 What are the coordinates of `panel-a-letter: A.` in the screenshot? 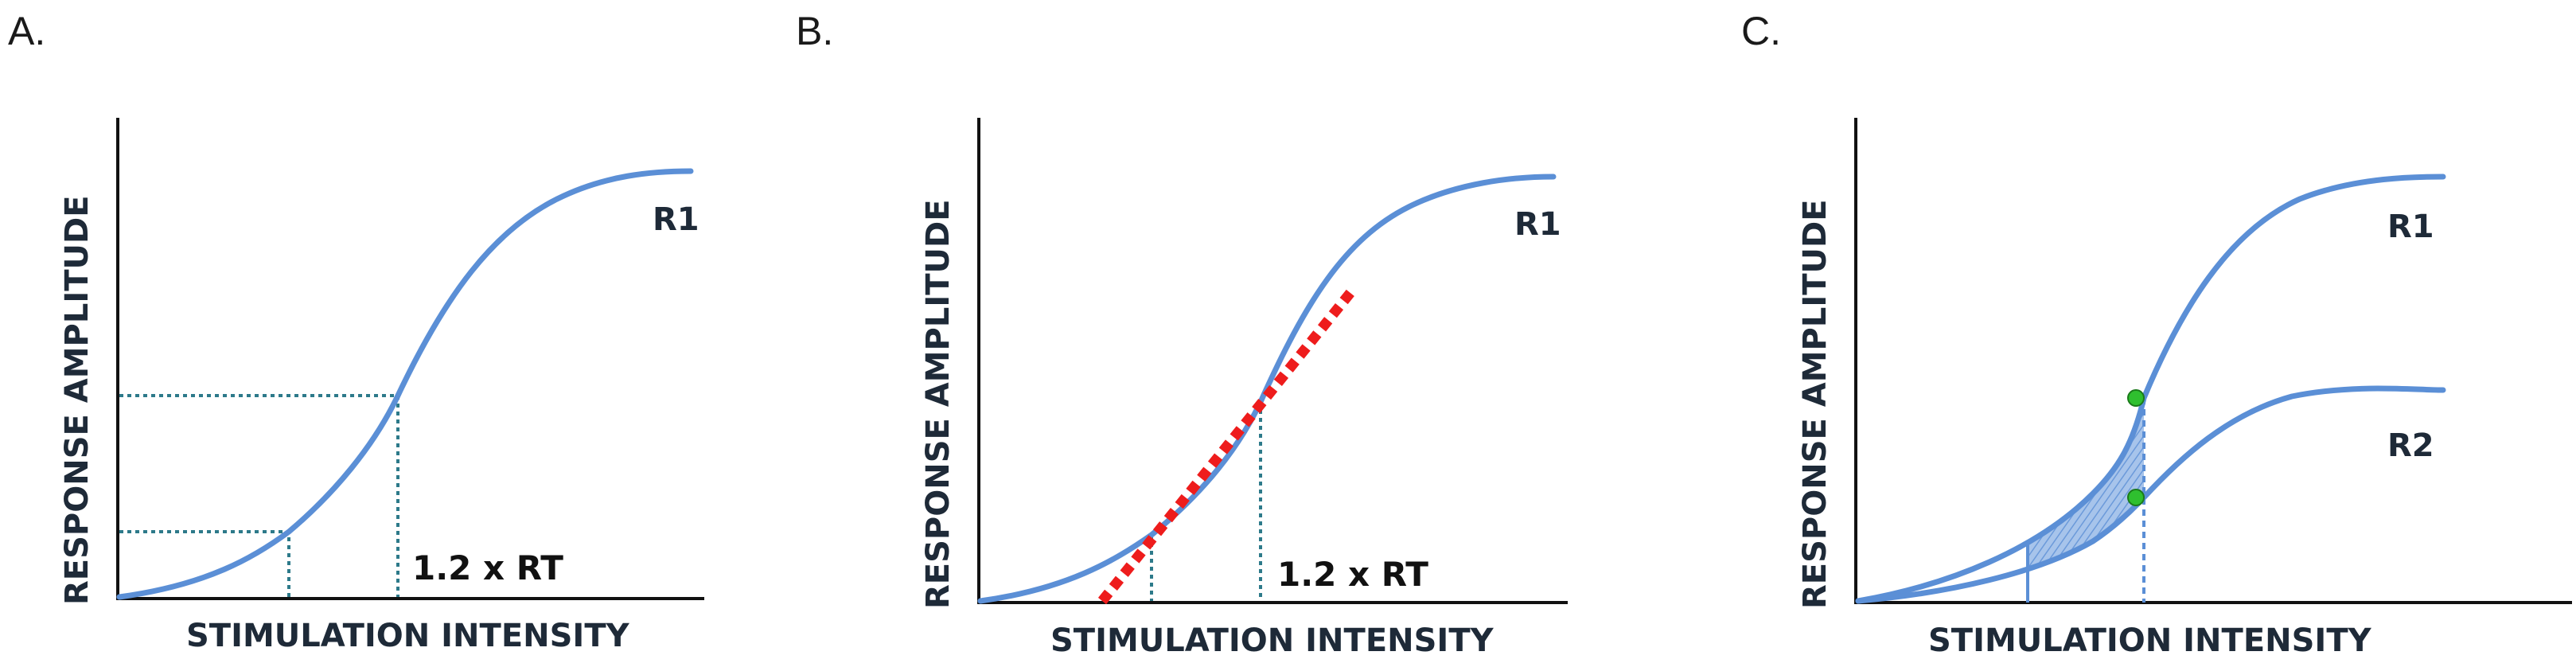 It's located at (26, 31).